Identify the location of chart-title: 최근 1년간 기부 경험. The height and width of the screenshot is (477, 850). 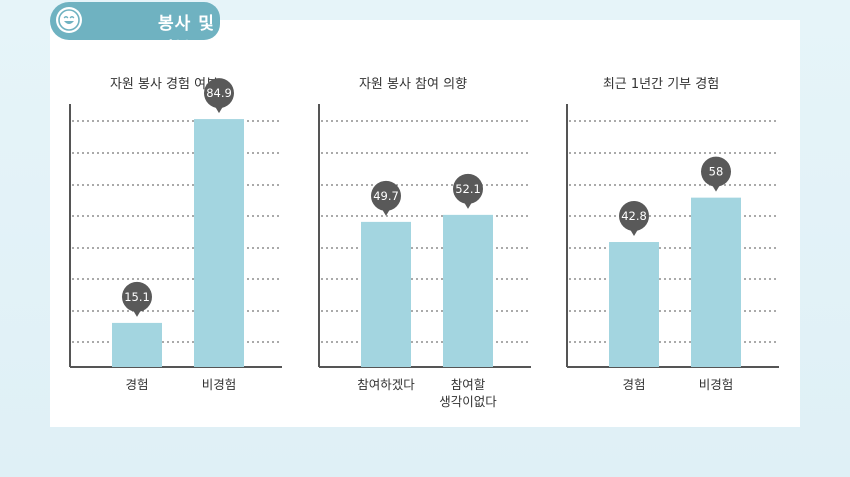
(661, 84).